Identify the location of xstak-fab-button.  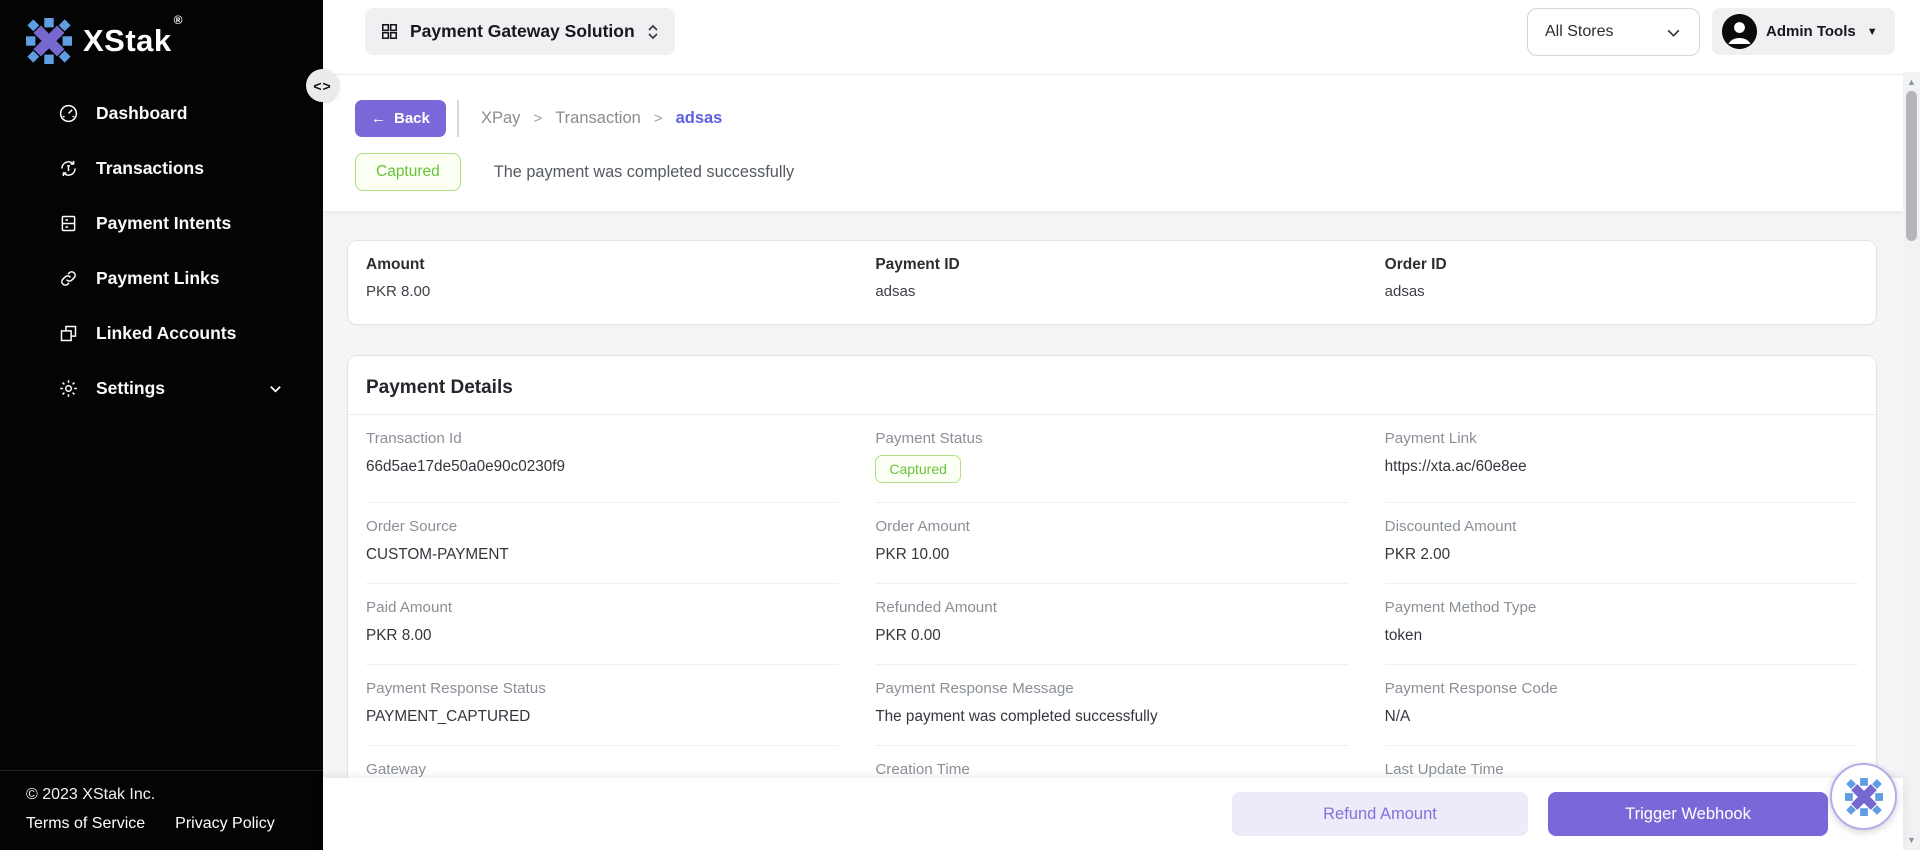
(1863, 796).